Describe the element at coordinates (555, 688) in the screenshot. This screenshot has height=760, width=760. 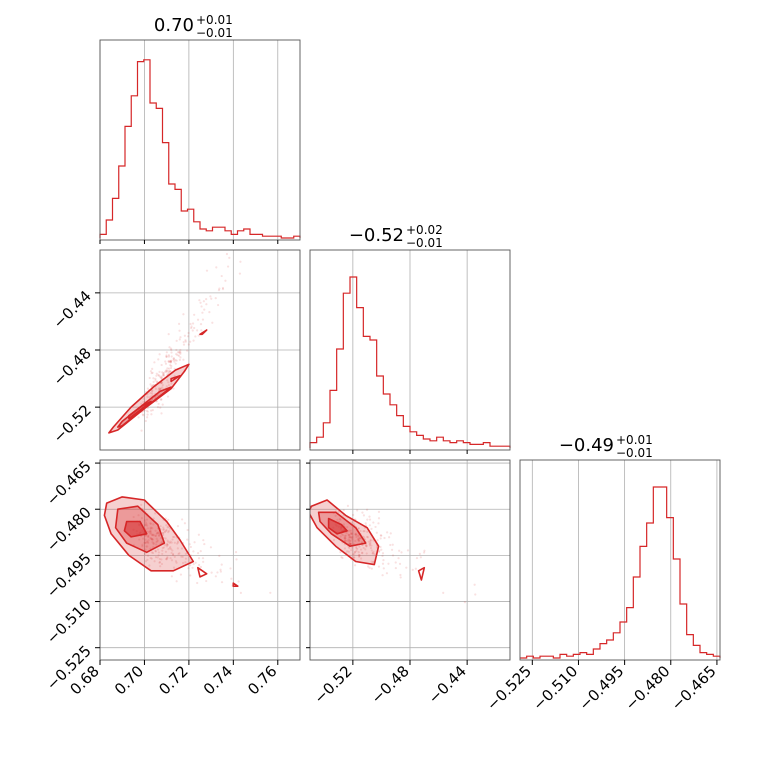
I see `x-tick-label: −0.510` at that location.